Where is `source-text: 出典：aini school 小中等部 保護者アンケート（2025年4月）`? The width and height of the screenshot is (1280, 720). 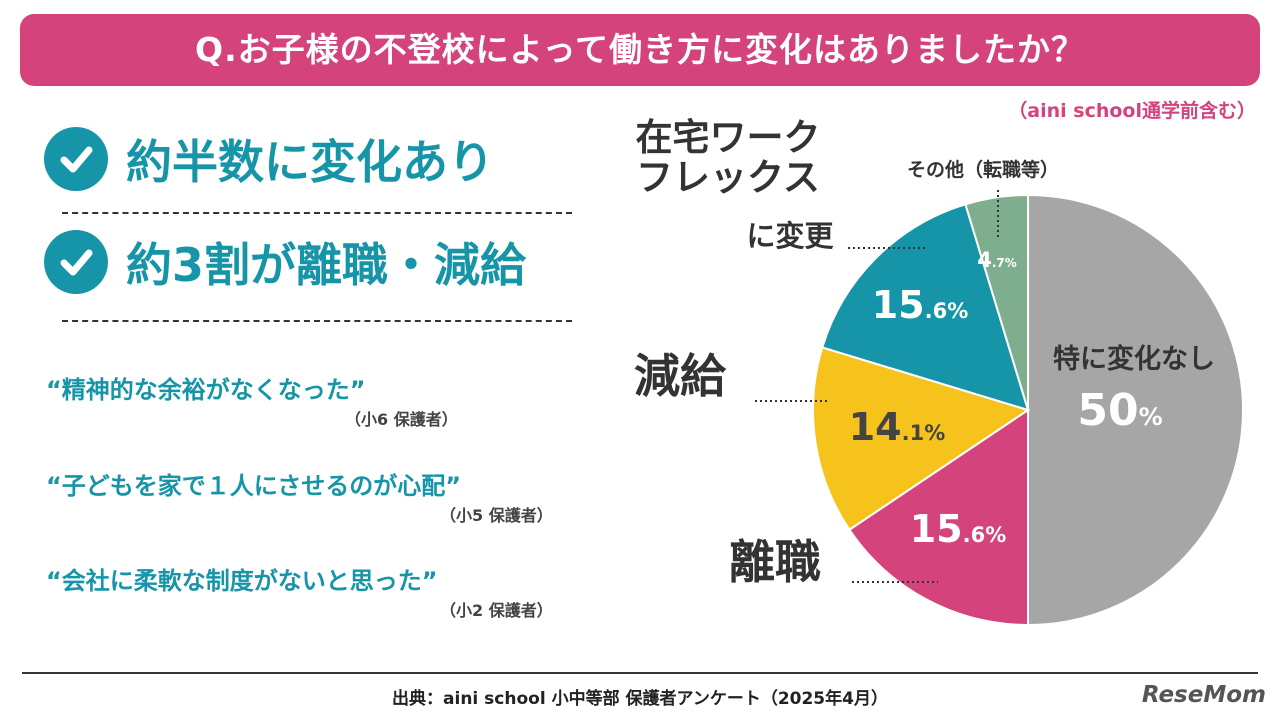
source-text: 出典：aini school 小中等部 保護者アンケート（2025年4月） is located at coordinates (640, 699).